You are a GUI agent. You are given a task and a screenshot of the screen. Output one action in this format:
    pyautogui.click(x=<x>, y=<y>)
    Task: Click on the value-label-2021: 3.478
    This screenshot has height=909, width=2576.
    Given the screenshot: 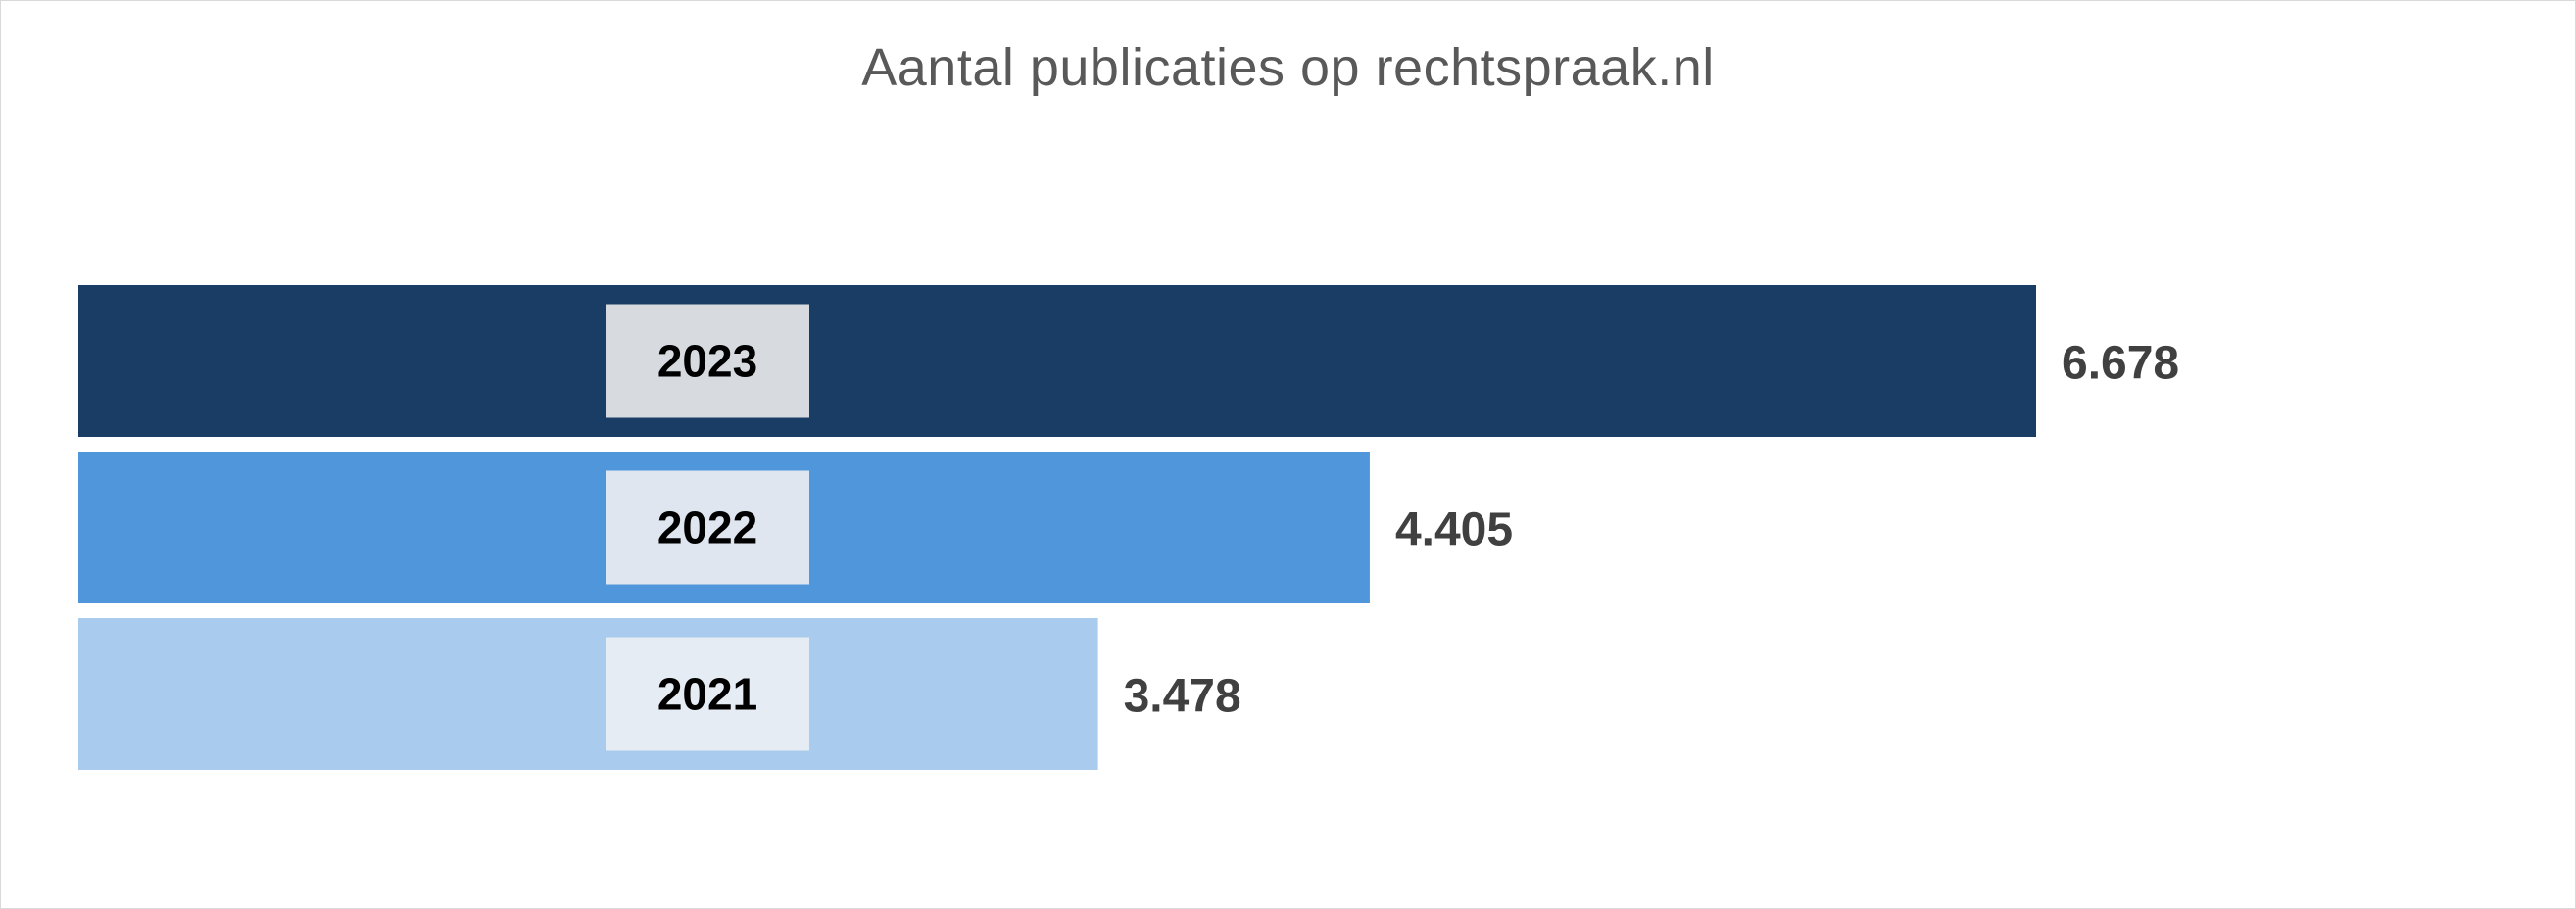 What is the action you would take?
    pyautogui.click(x=1182, y=697)
    